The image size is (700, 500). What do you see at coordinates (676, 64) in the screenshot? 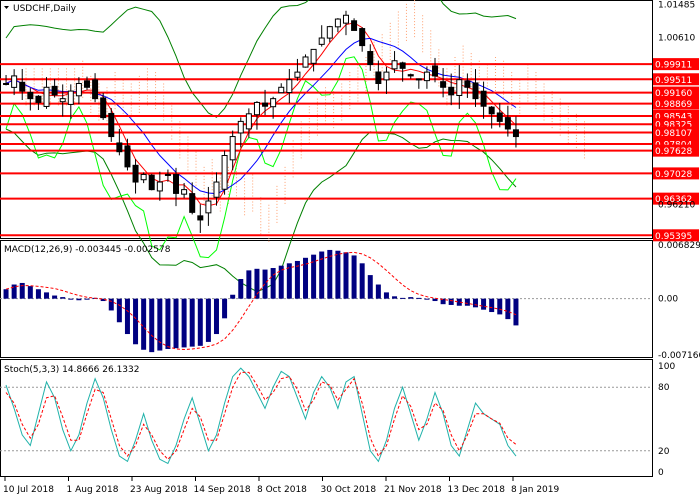
I see `level-tag: 0.99911` at bounding box center [676, 64].